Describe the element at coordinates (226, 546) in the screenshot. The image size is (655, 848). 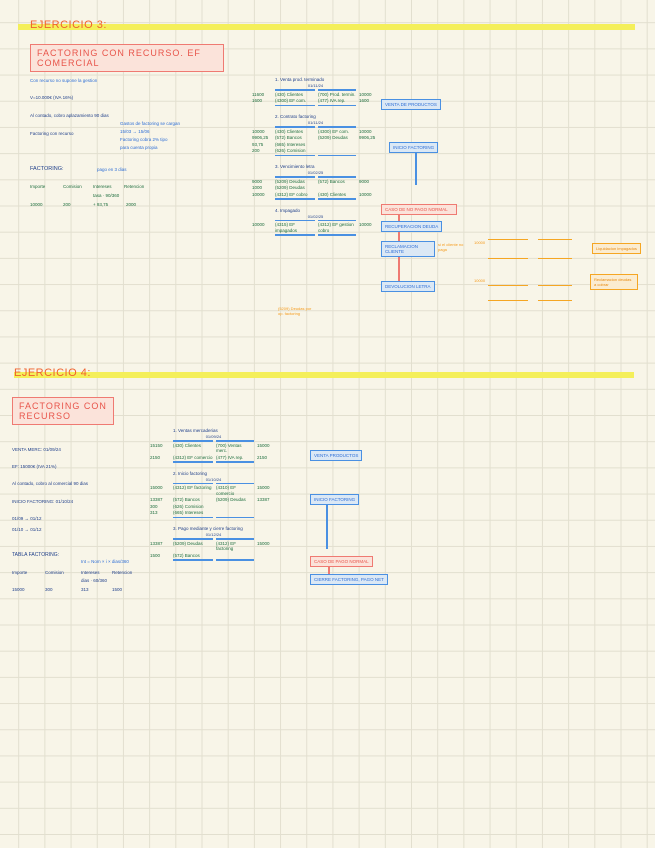
I see `credit-account: (4312) EF factoring` at that location.